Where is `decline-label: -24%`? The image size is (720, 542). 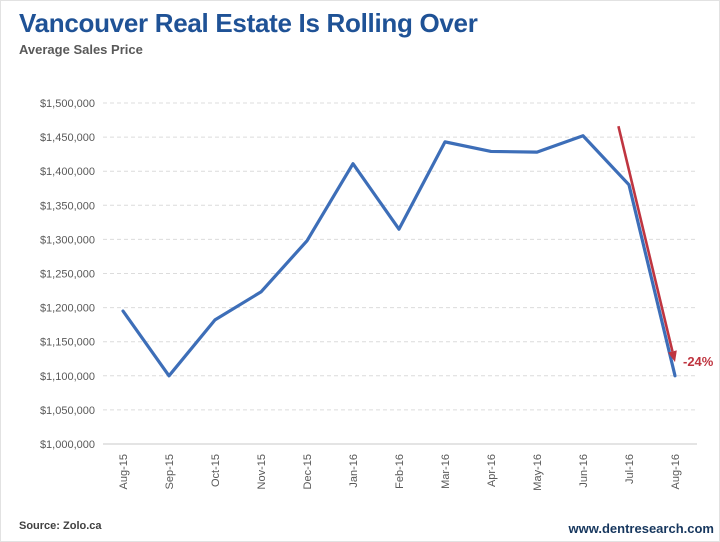
decline-label: -24% is located at coordinates (698, 361).